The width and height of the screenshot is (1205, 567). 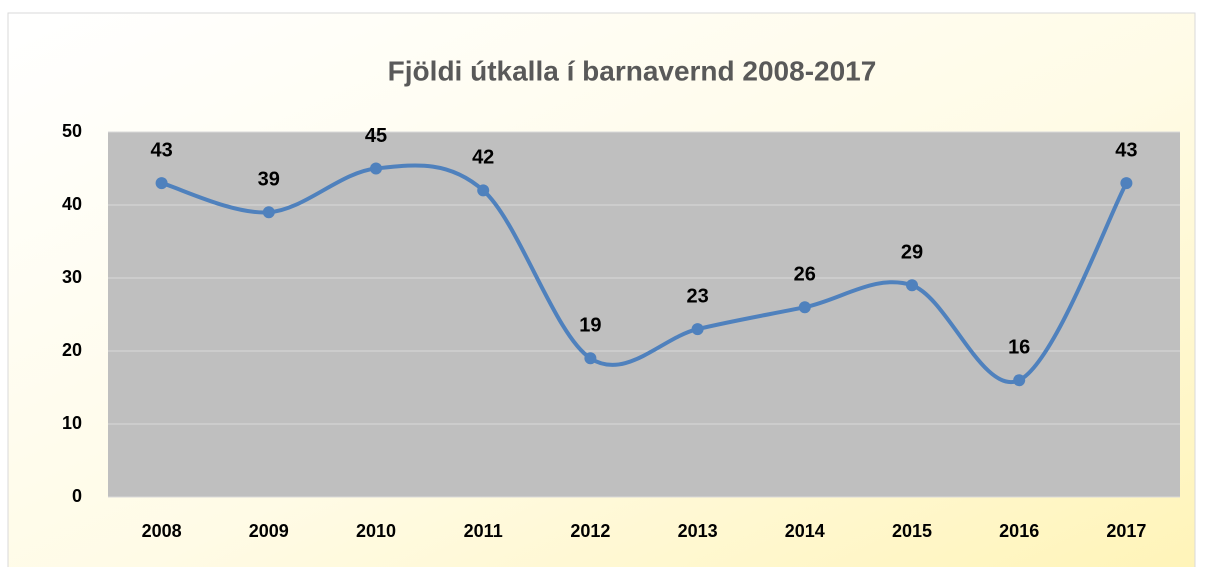 I want to click on x-tick-label: 2008, so click(x=162, y=531).